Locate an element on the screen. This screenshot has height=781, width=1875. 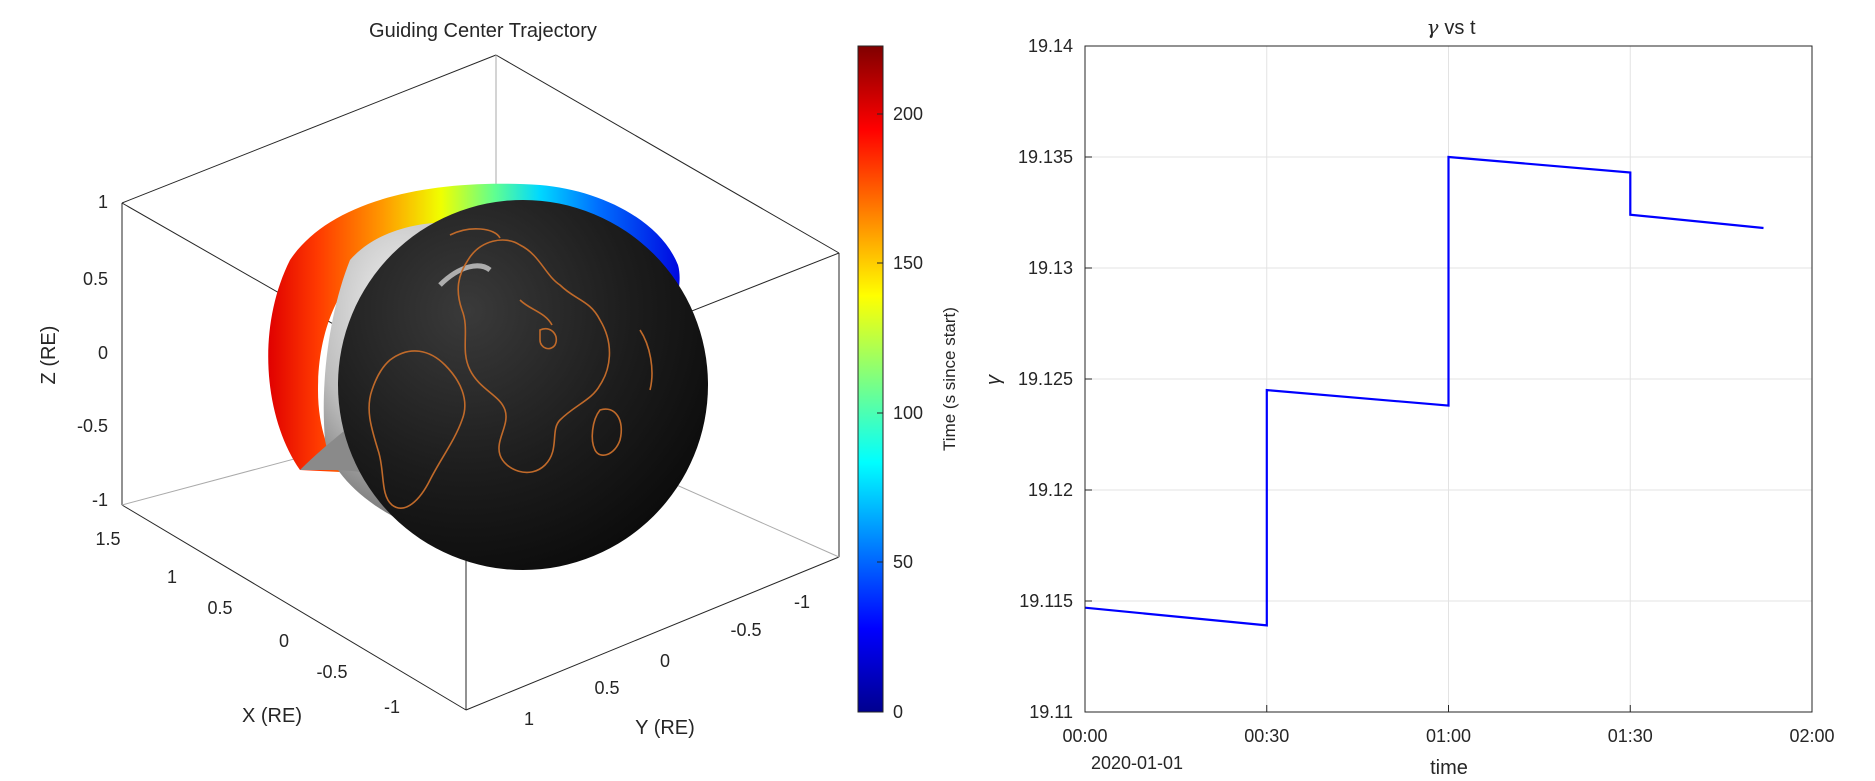
colorbar-tick-label: 50 is located at coordinates (903, 562).